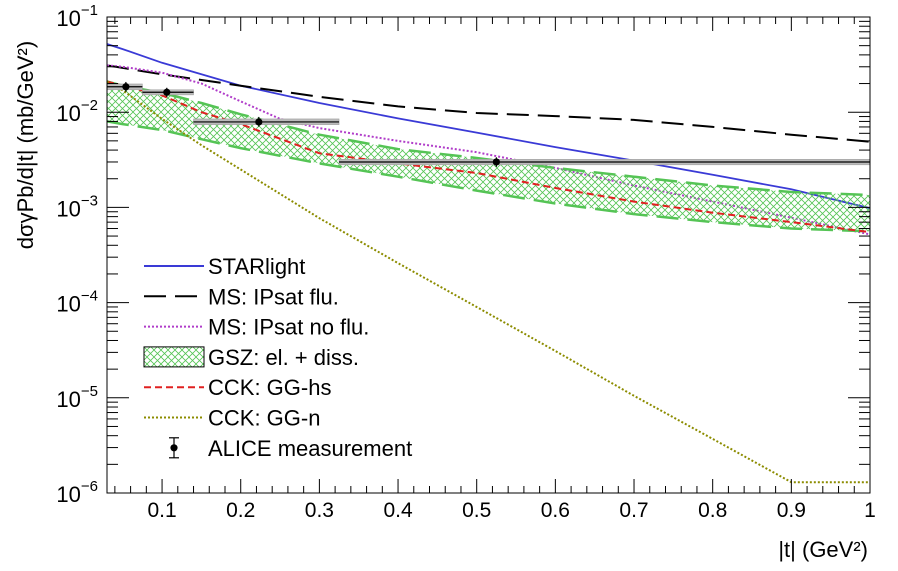 This screenshot has width=898, height=571. I want to click on legend-item-gsz-el-diss: GSZ: el. + diss., so click(251, 357).